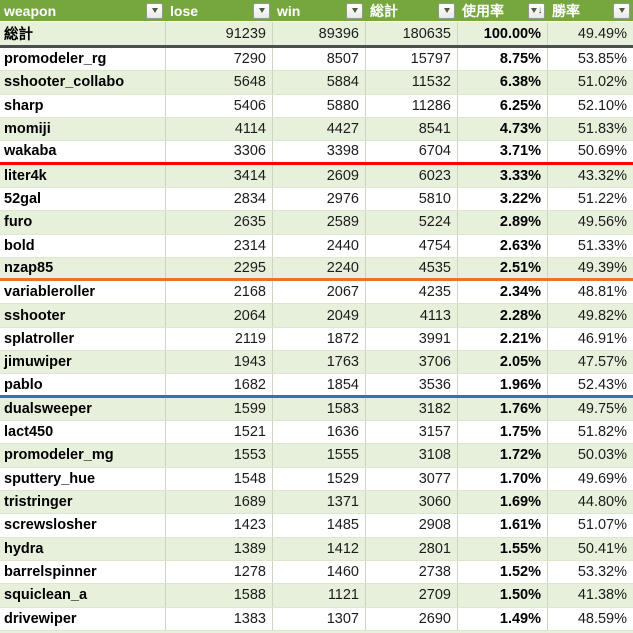  I want to click on cell-lose: 1389, so click(219, 548).